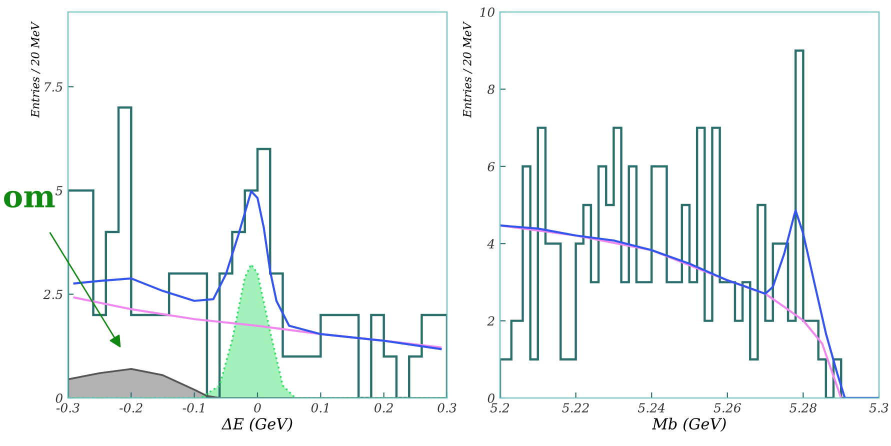  I want to click on x-tick-label: 5.24, so click(651, 408).